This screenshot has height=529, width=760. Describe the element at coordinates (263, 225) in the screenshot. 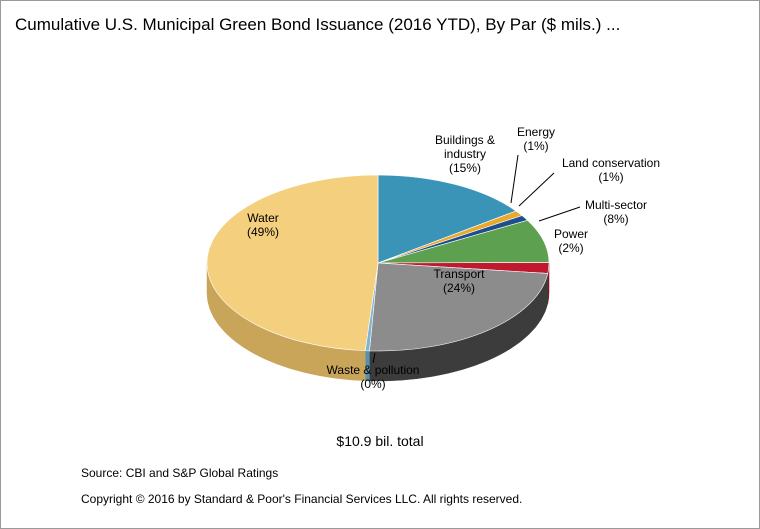

I see `slice-label-water: Water (49%)` at that location.